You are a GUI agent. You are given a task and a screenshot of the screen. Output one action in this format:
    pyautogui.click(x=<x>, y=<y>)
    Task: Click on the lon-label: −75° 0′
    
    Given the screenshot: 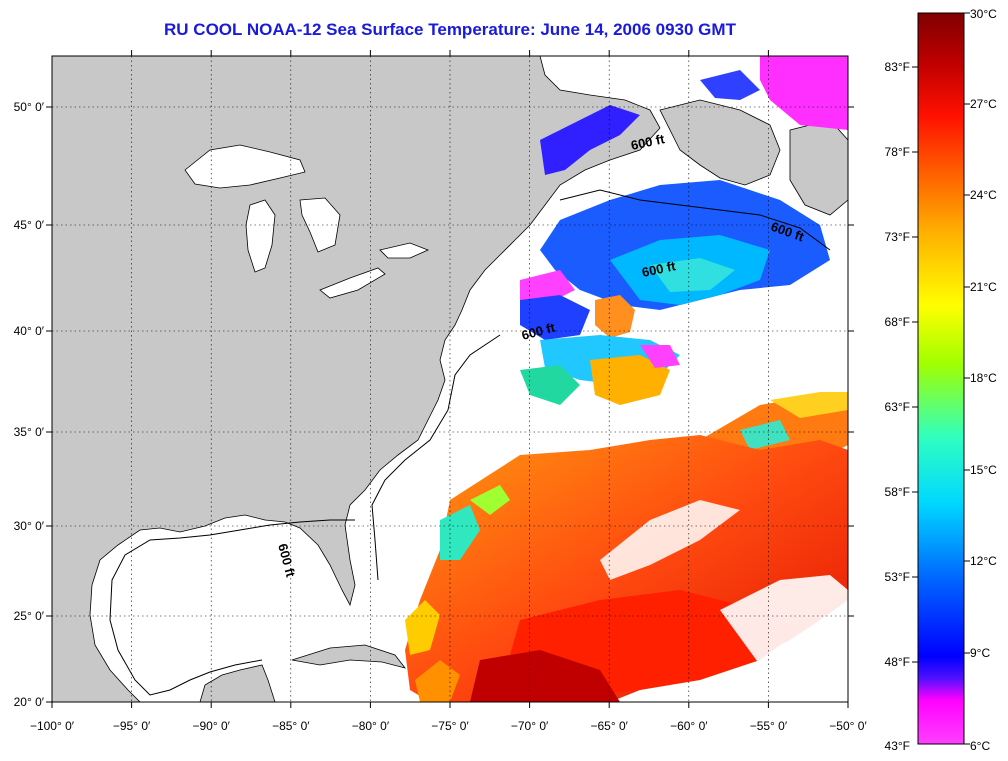 What is the action you would take?
    pyautogui.click(x=450, y=726)
    